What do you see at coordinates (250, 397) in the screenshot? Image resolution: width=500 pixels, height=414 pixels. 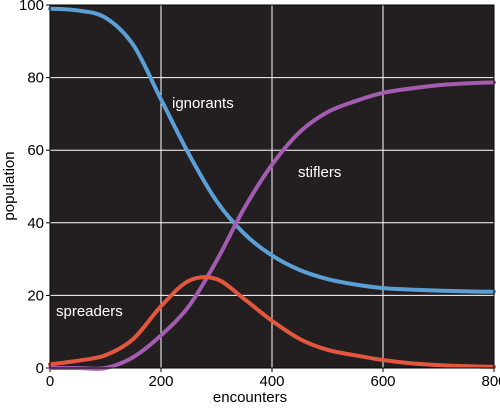 I see `x-axis-label: encounters` at bounding box center [250, 397].